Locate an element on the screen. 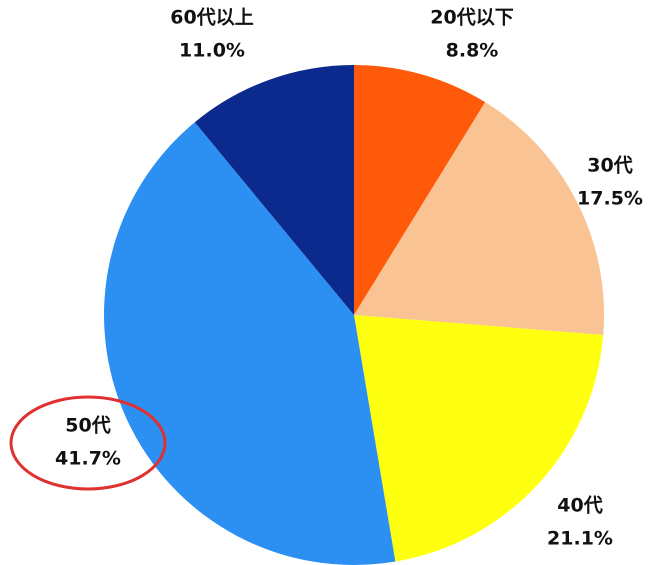 The height and width of the screenshot is (565, 650). slice-label: 20代以下 is located at coordinates (471, 18).